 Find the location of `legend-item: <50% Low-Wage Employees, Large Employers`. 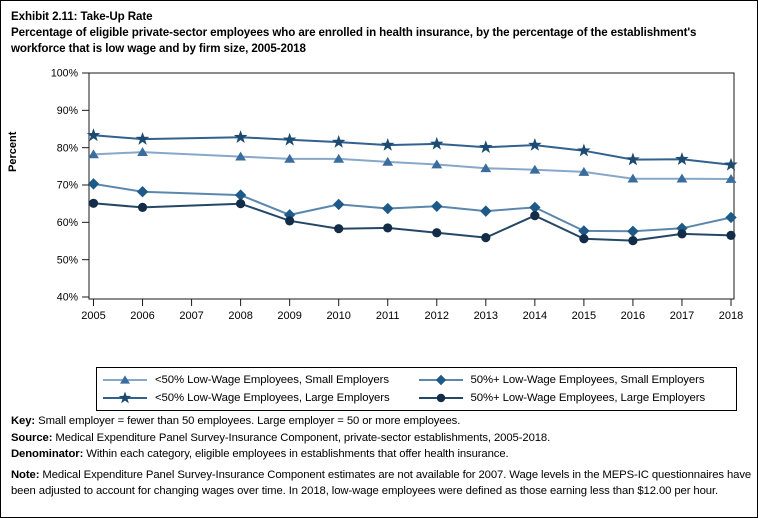

legend-item: <50% Low-Wage Employees, Large Employers is located at coordinates (259, 398).